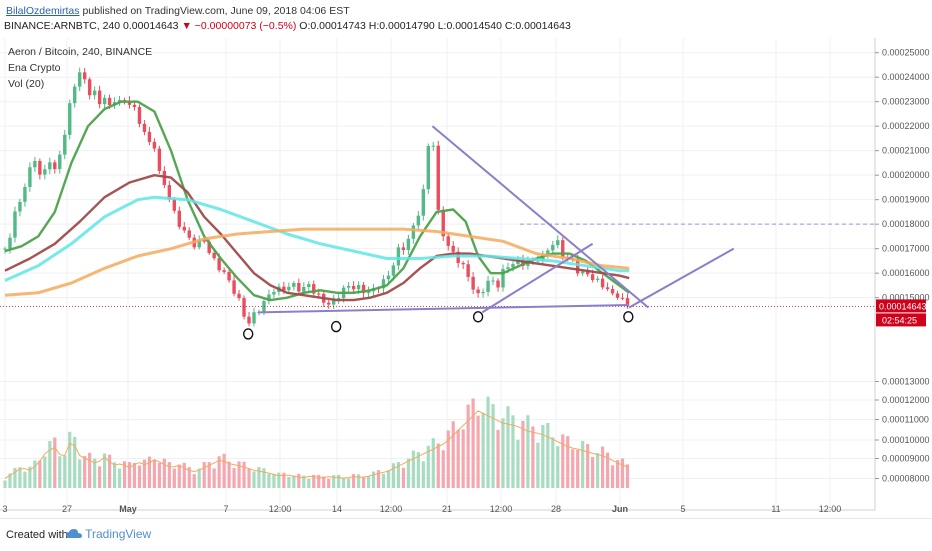  I want to click on price-tick-label: 0.00008000, so click(906, 479).